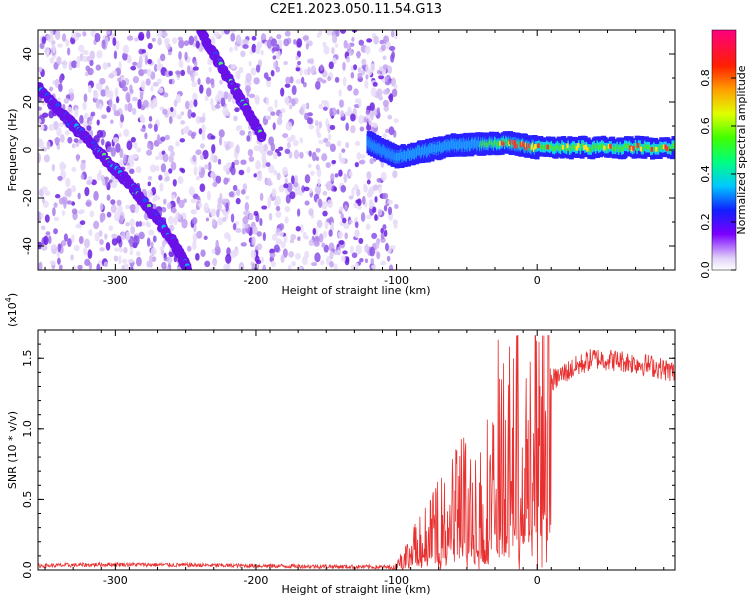 The width and height of the screenshot is (750, 600). I want to click on ridge-speck, so click(188, 267).